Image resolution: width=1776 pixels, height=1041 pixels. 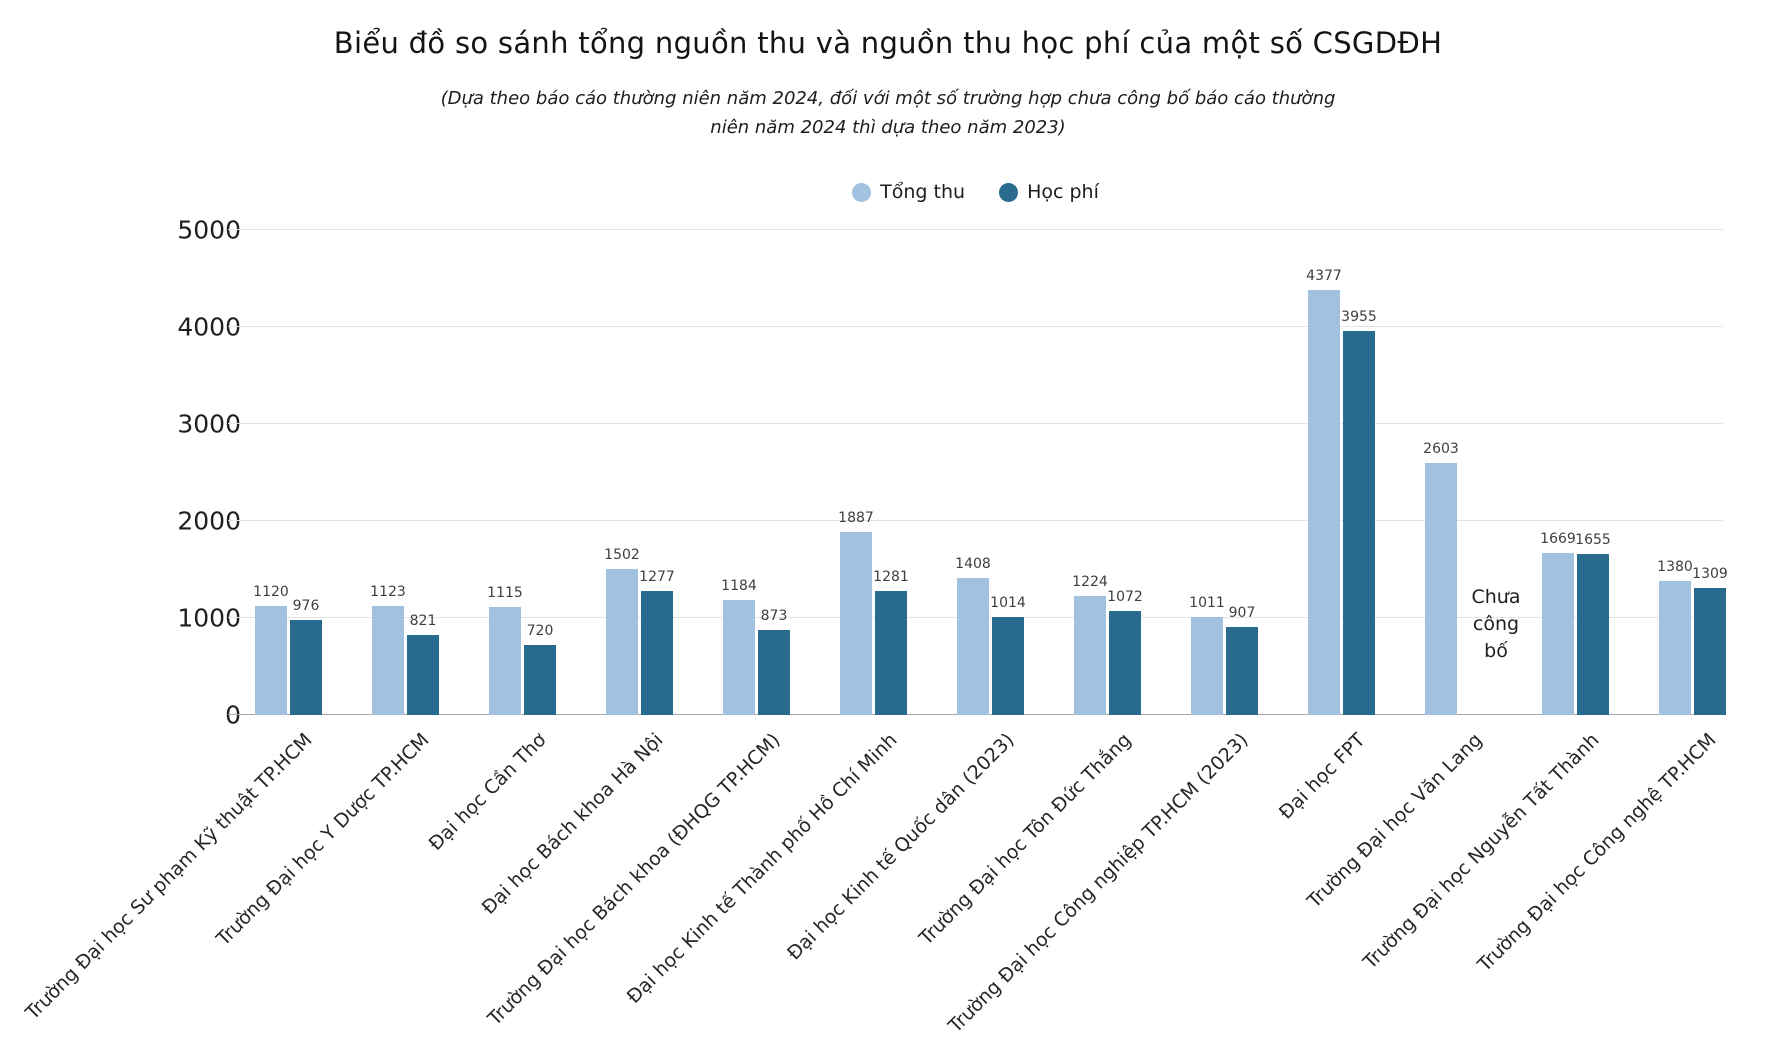 I want to click on tuition-fee-slot: 720, so click(x=540, y=472).